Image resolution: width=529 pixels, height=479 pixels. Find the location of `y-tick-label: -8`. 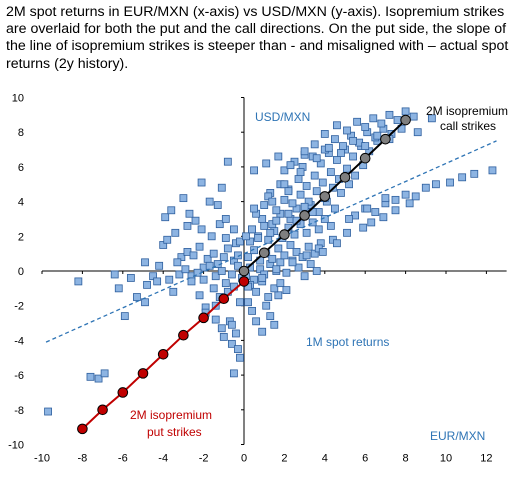

y-tick-label: -8 is located at coordinates (19, 411).